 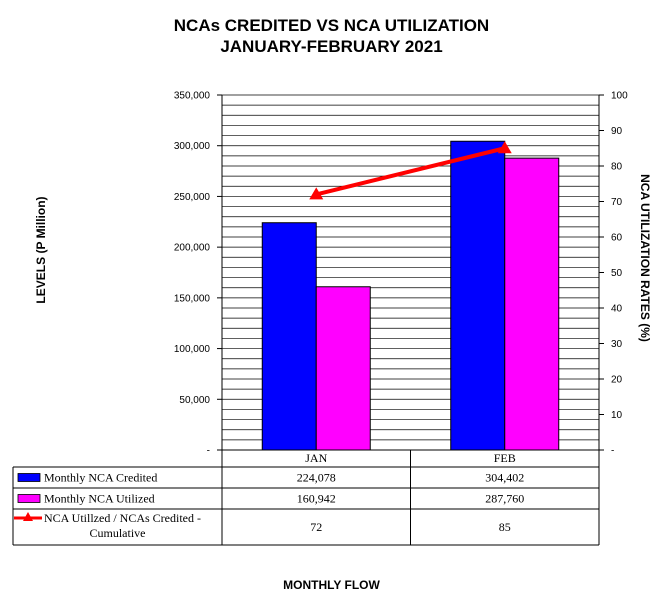 What do you see at coordinates (504, 499) in the screenshot?
I see `data-label-utilized-feb: 287,760` at bounding box center [504, 499].